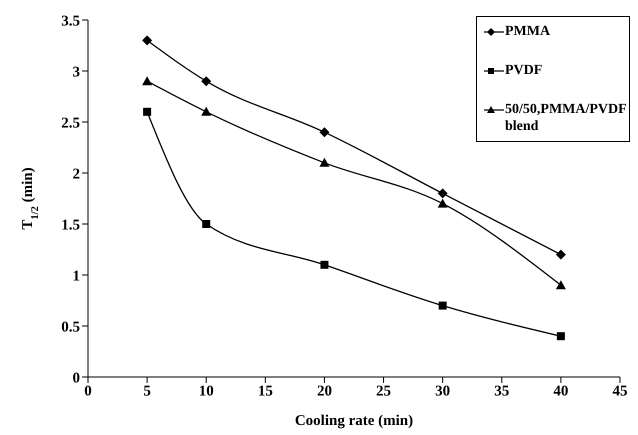  Describe the element at coordinates (147, 392) in the screenshot. I see `x-tick-label: 5` at that location.